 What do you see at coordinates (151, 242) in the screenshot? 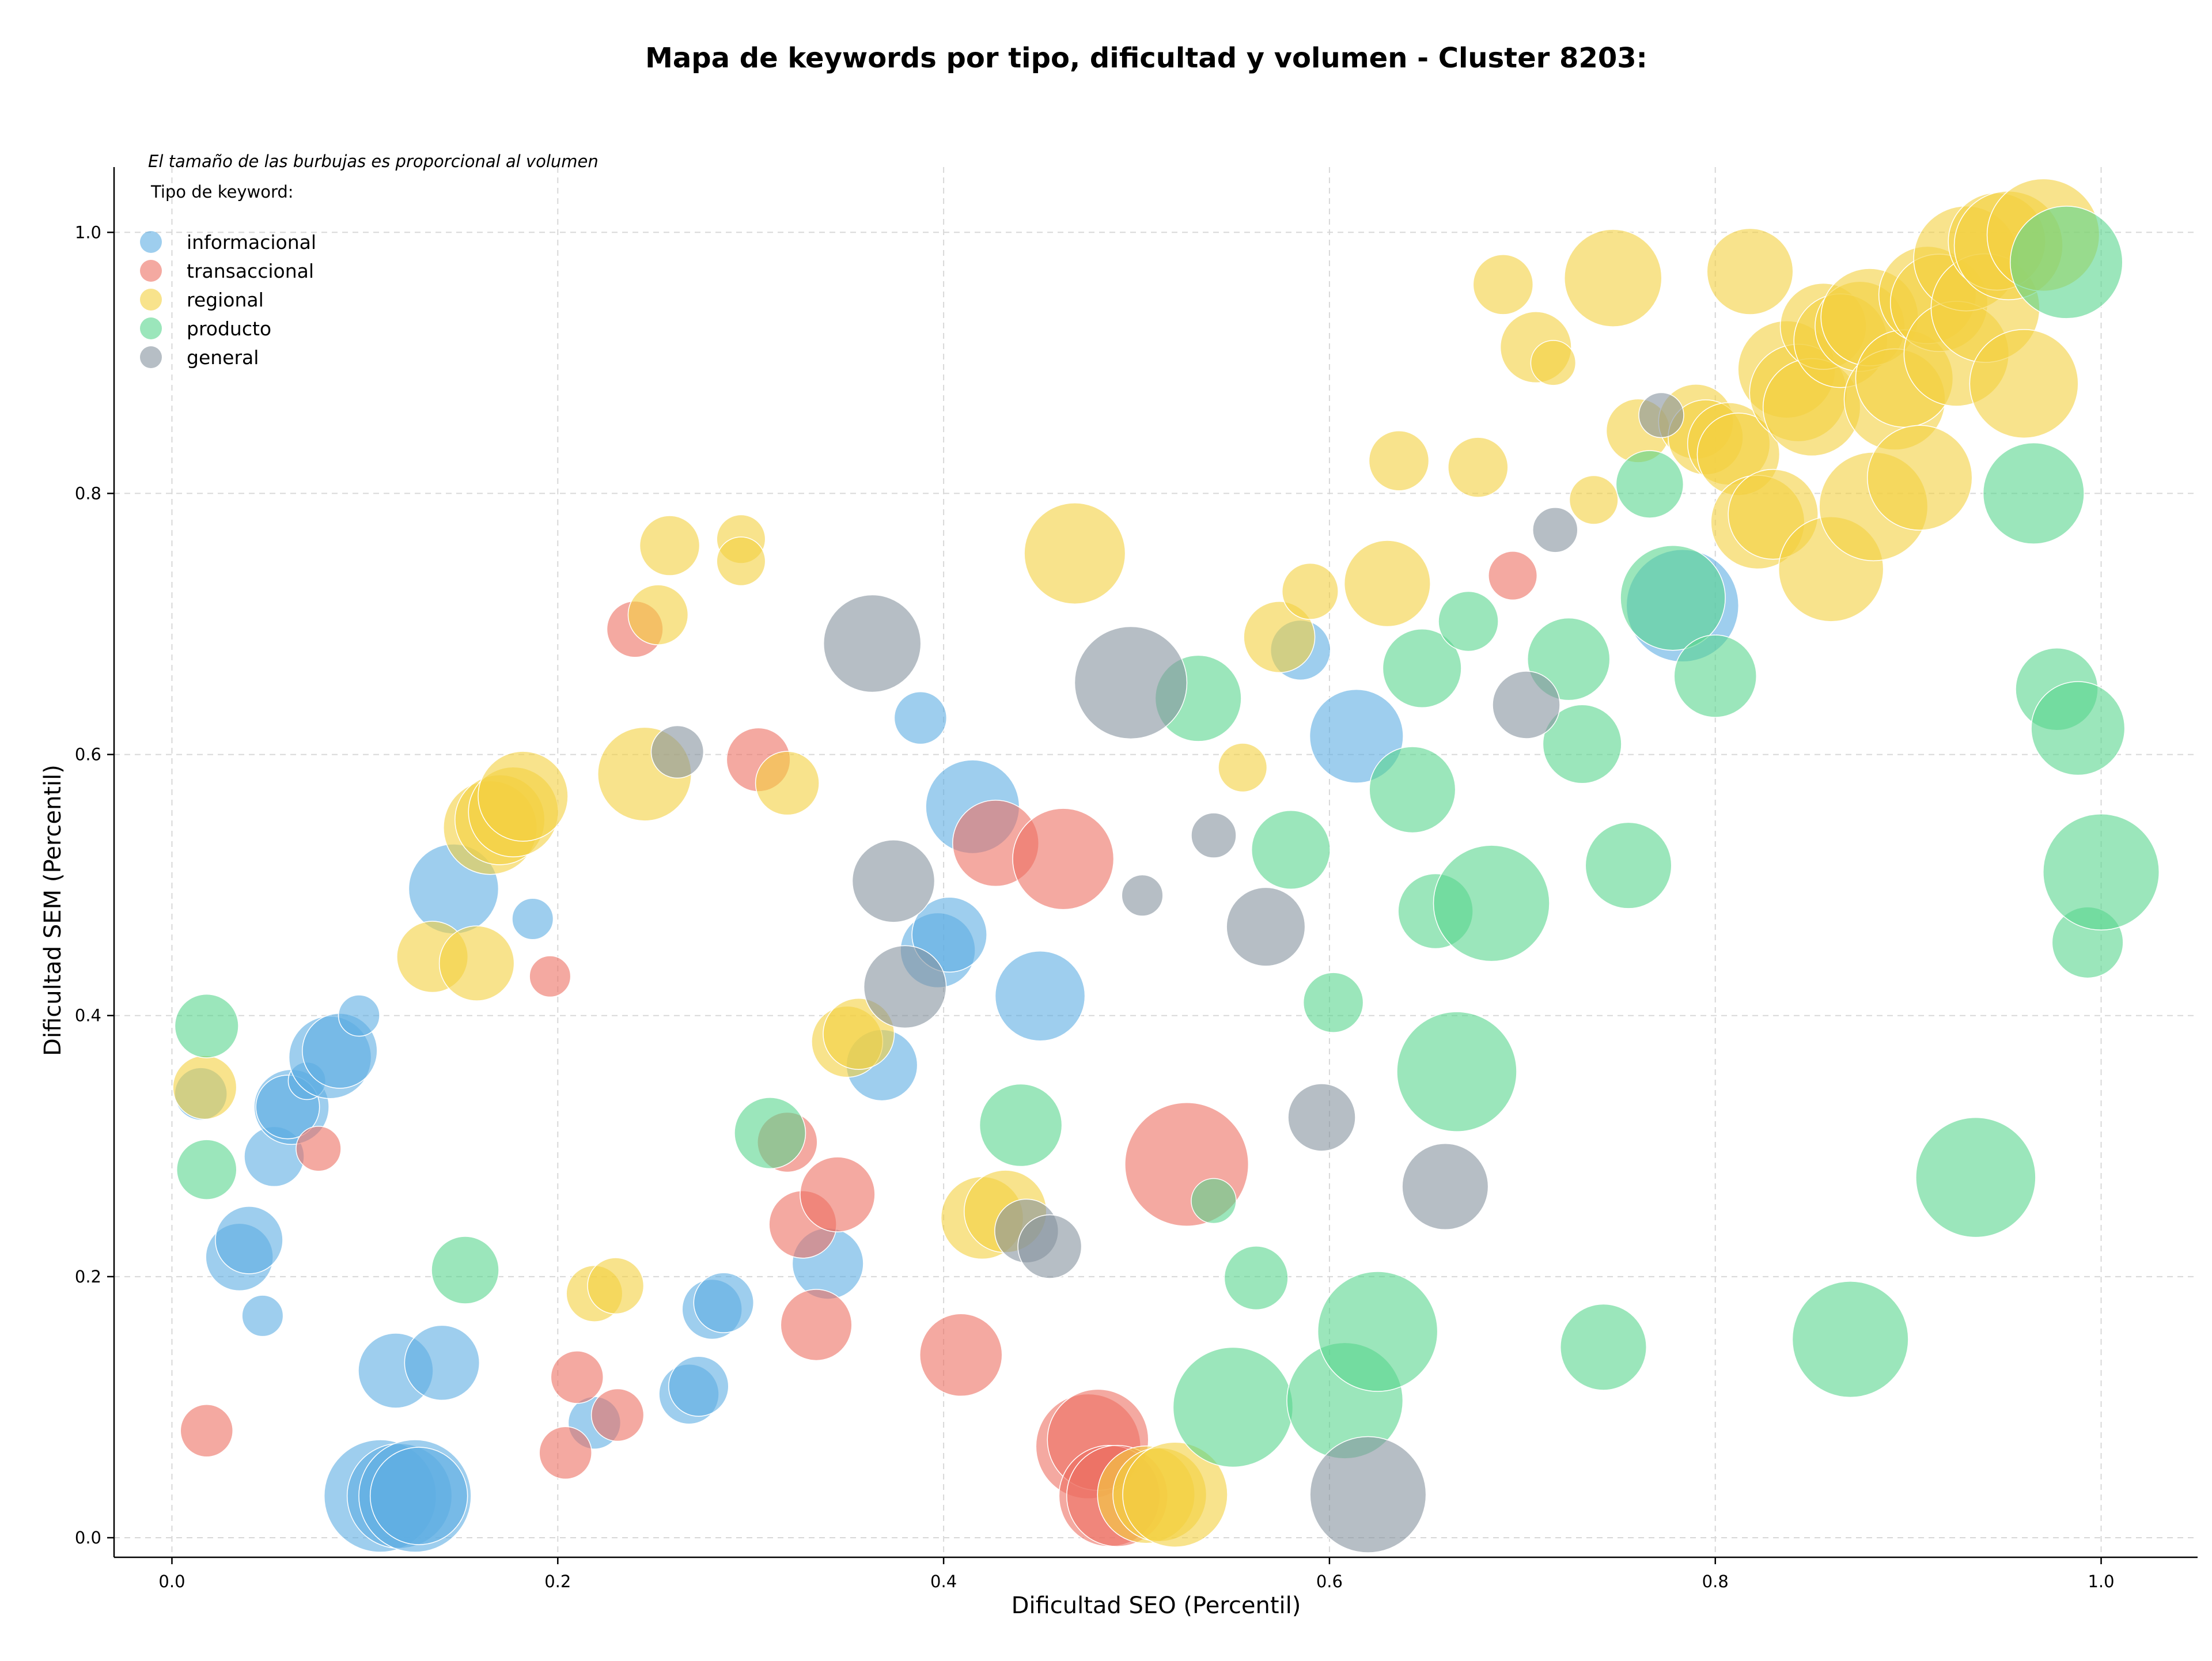
I see `legend-marker-informacional` at bounding box center [151, 242].